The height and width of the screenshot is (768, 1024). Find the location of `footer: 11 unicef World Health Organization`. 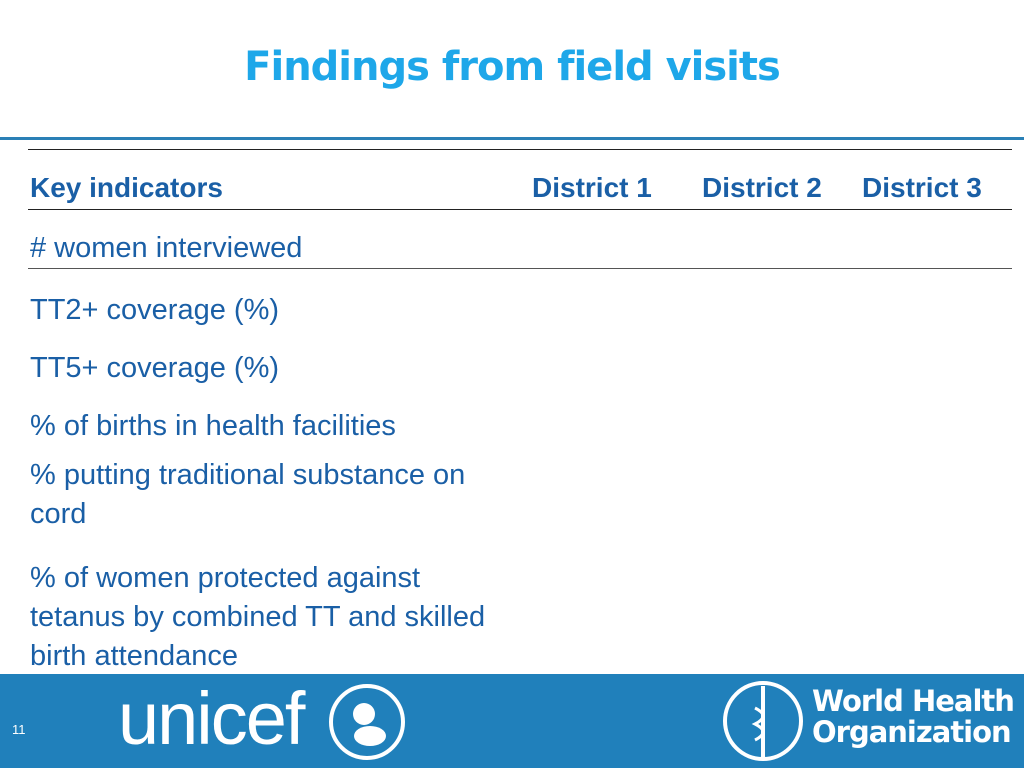

footer: 11 unicef World Health Organization is located at coordinates (512, 721).